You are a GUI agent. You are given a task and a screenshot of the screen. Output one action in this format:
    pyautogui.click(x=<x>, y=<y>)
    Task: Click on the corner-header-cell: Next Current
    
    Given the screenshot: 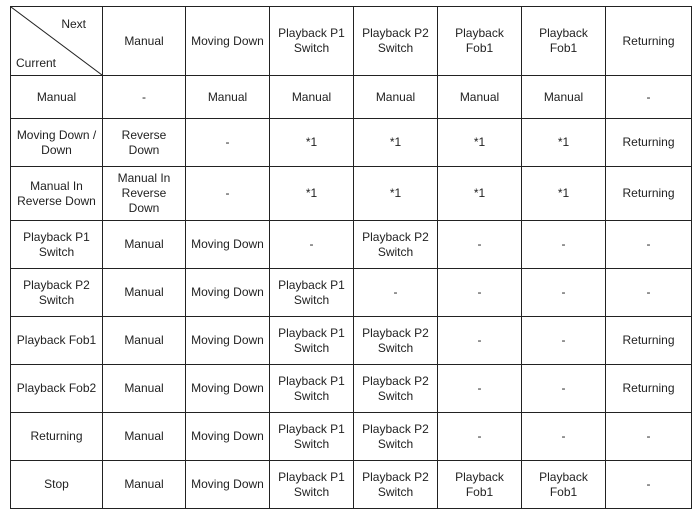 What is the action you would take?
    pyautogui.click(x=56, y=41)
    